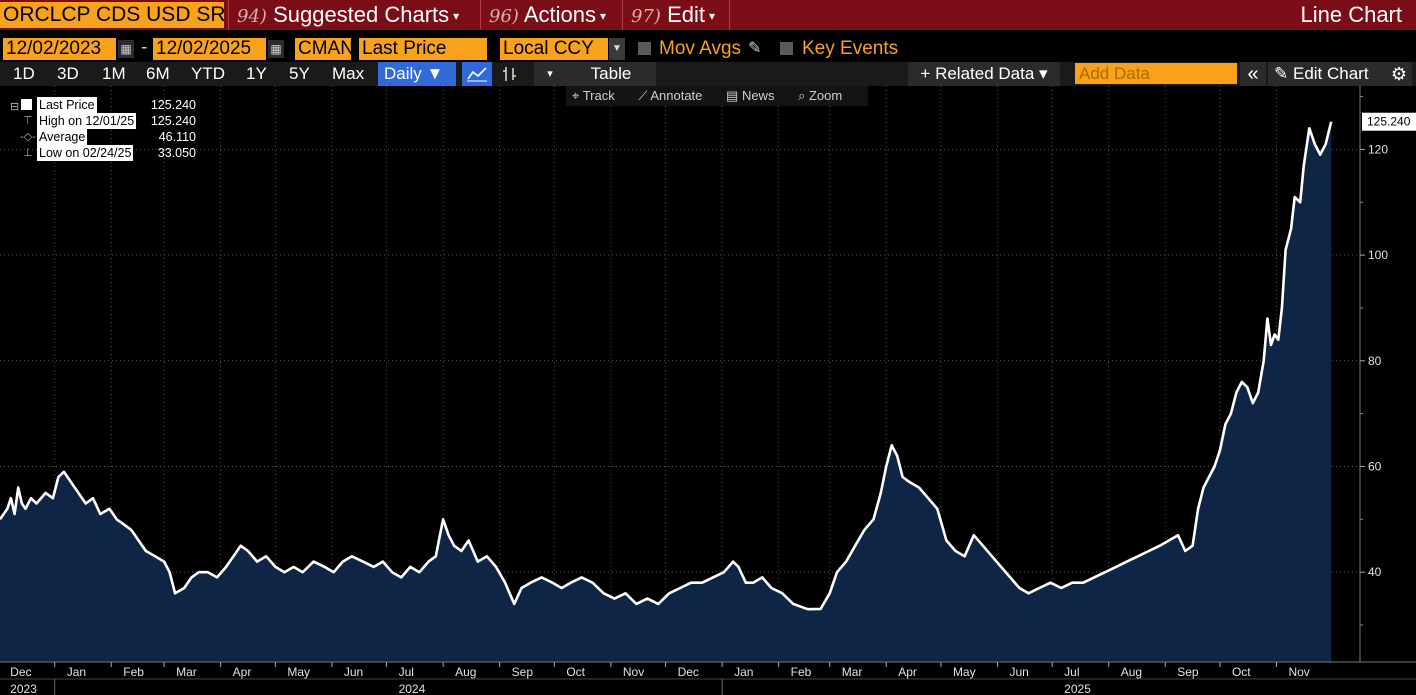  Describe the element at coordinates (700, 48) in the screenshot. I see `mov-avgs-label: Mov Avgs` at that location.